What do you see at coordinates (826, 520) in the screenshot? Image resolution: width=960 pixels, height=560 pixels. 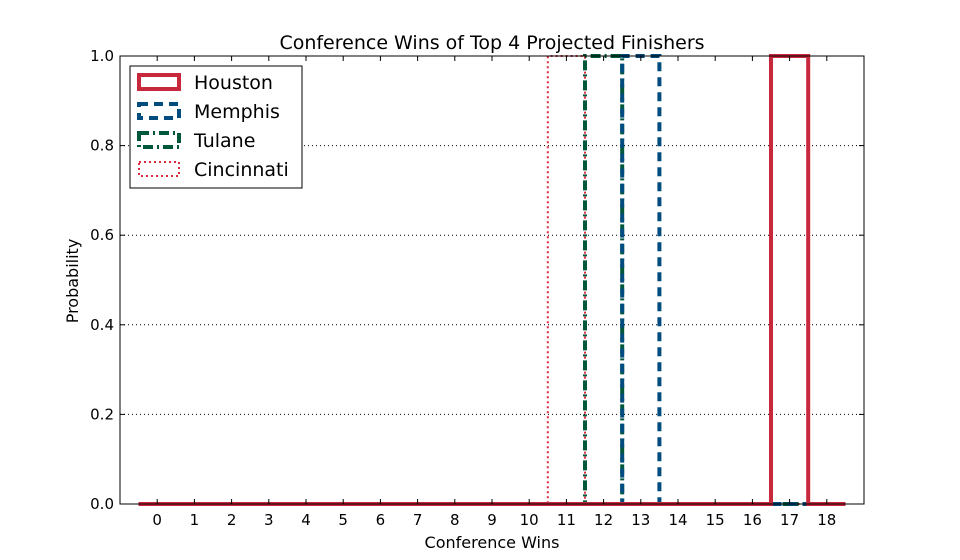 I see `x-tick-label-18: 18` at bounding box center [826, 520].